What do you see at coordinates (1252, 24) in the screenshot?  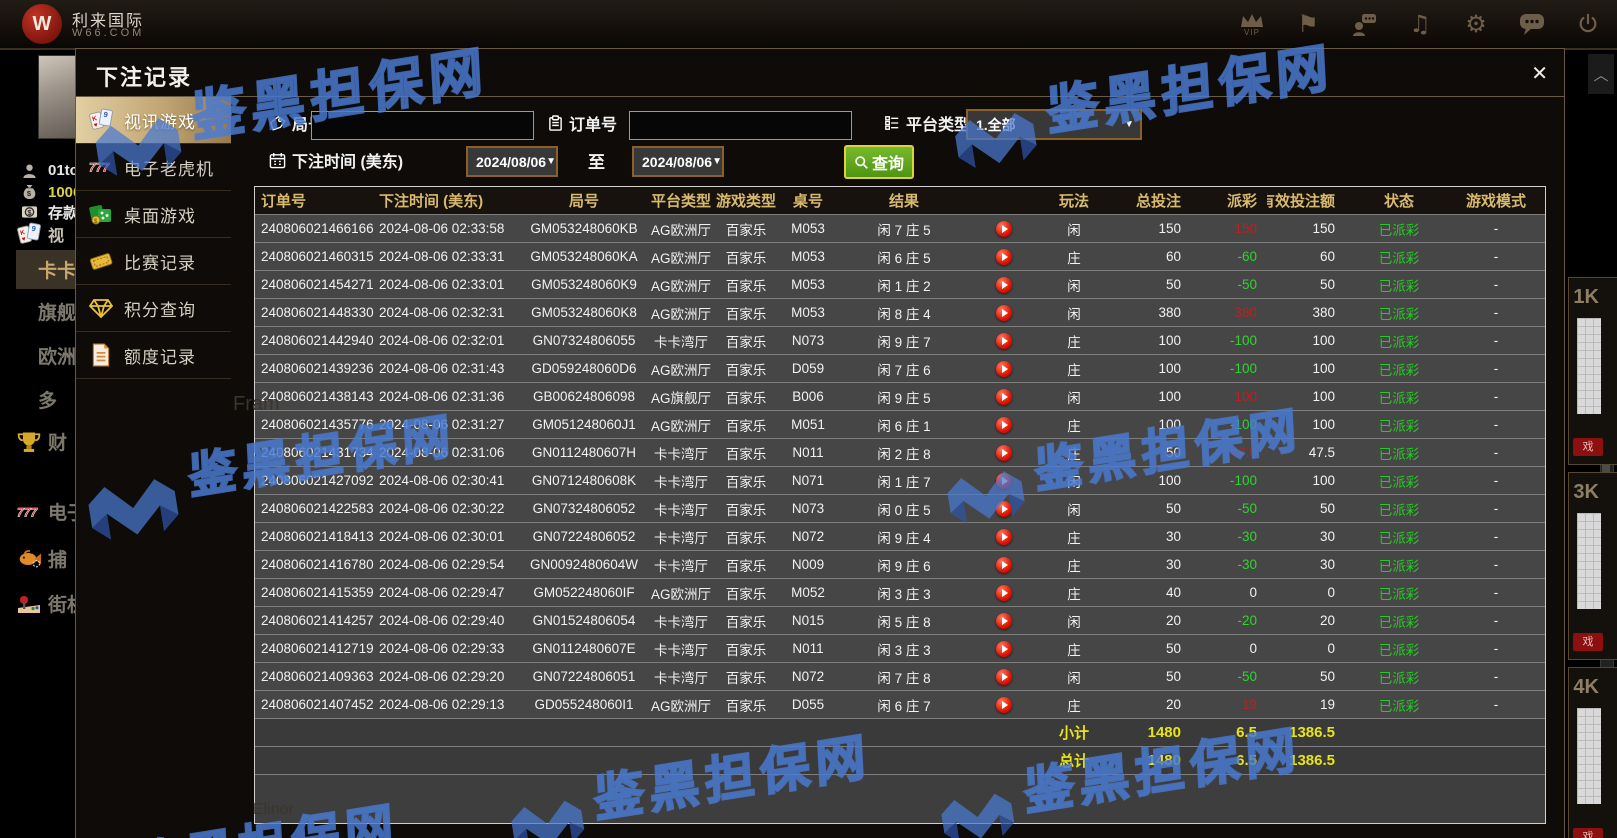 I see `vip-icon: VIP` at bounding box center [1252, 24].